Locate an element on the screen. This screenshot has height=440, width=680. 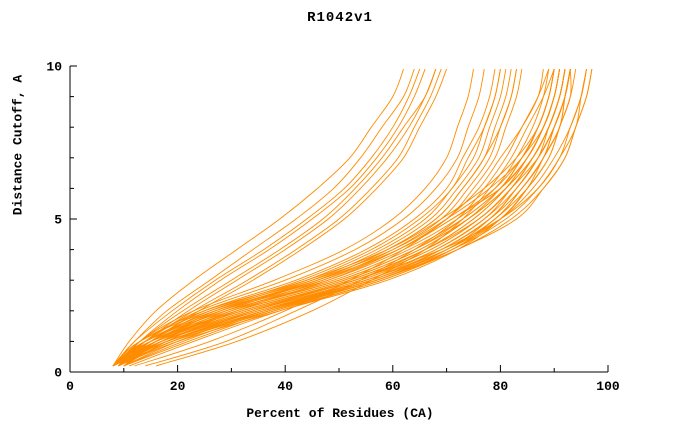
x-tick-label: 20 is located at coordinates (178, 386).